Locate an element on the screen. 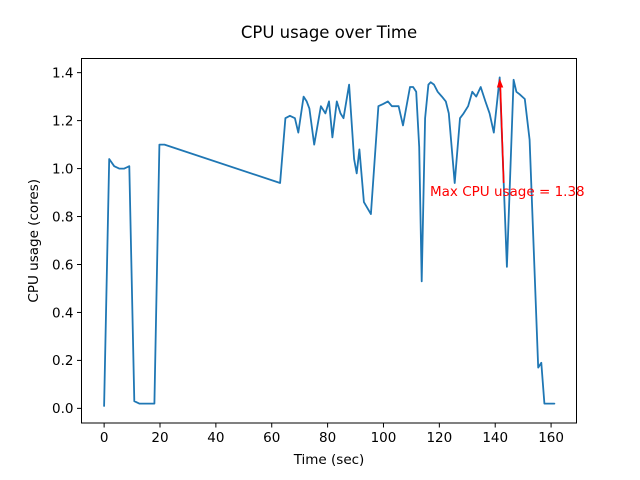 The image size is (640, 480). x-tick-label: 120 is located at coordinates (439, 438).